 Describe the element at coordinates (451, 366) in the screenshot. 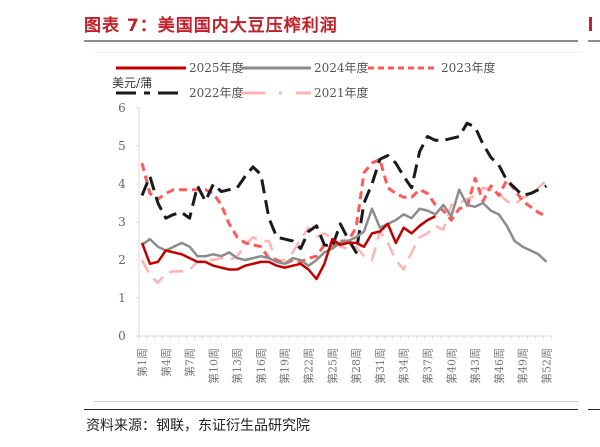

I see `x-tick-label: 第40周` at that location.